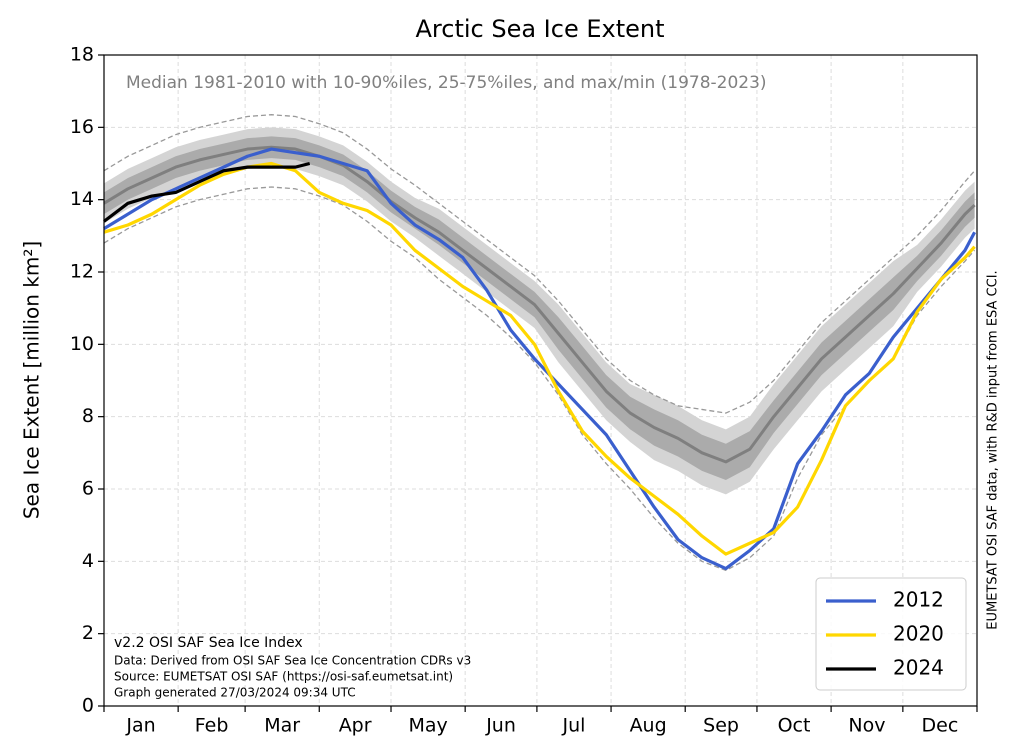 The image size is (1024, 754). Describe the element at coordinates (88, 706) in the screenshot. I see `y-tick-label: 0` at that location.